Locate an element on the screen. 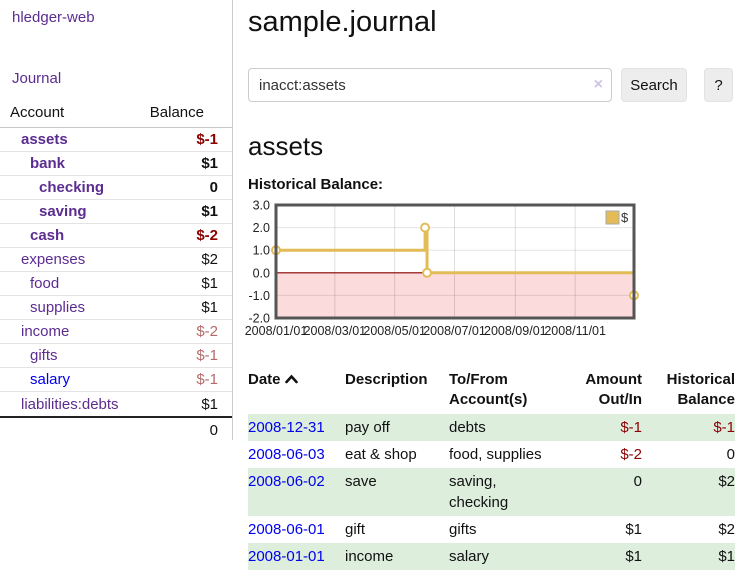  transaction-amount: $-1 is located at coordinates (631, 427).